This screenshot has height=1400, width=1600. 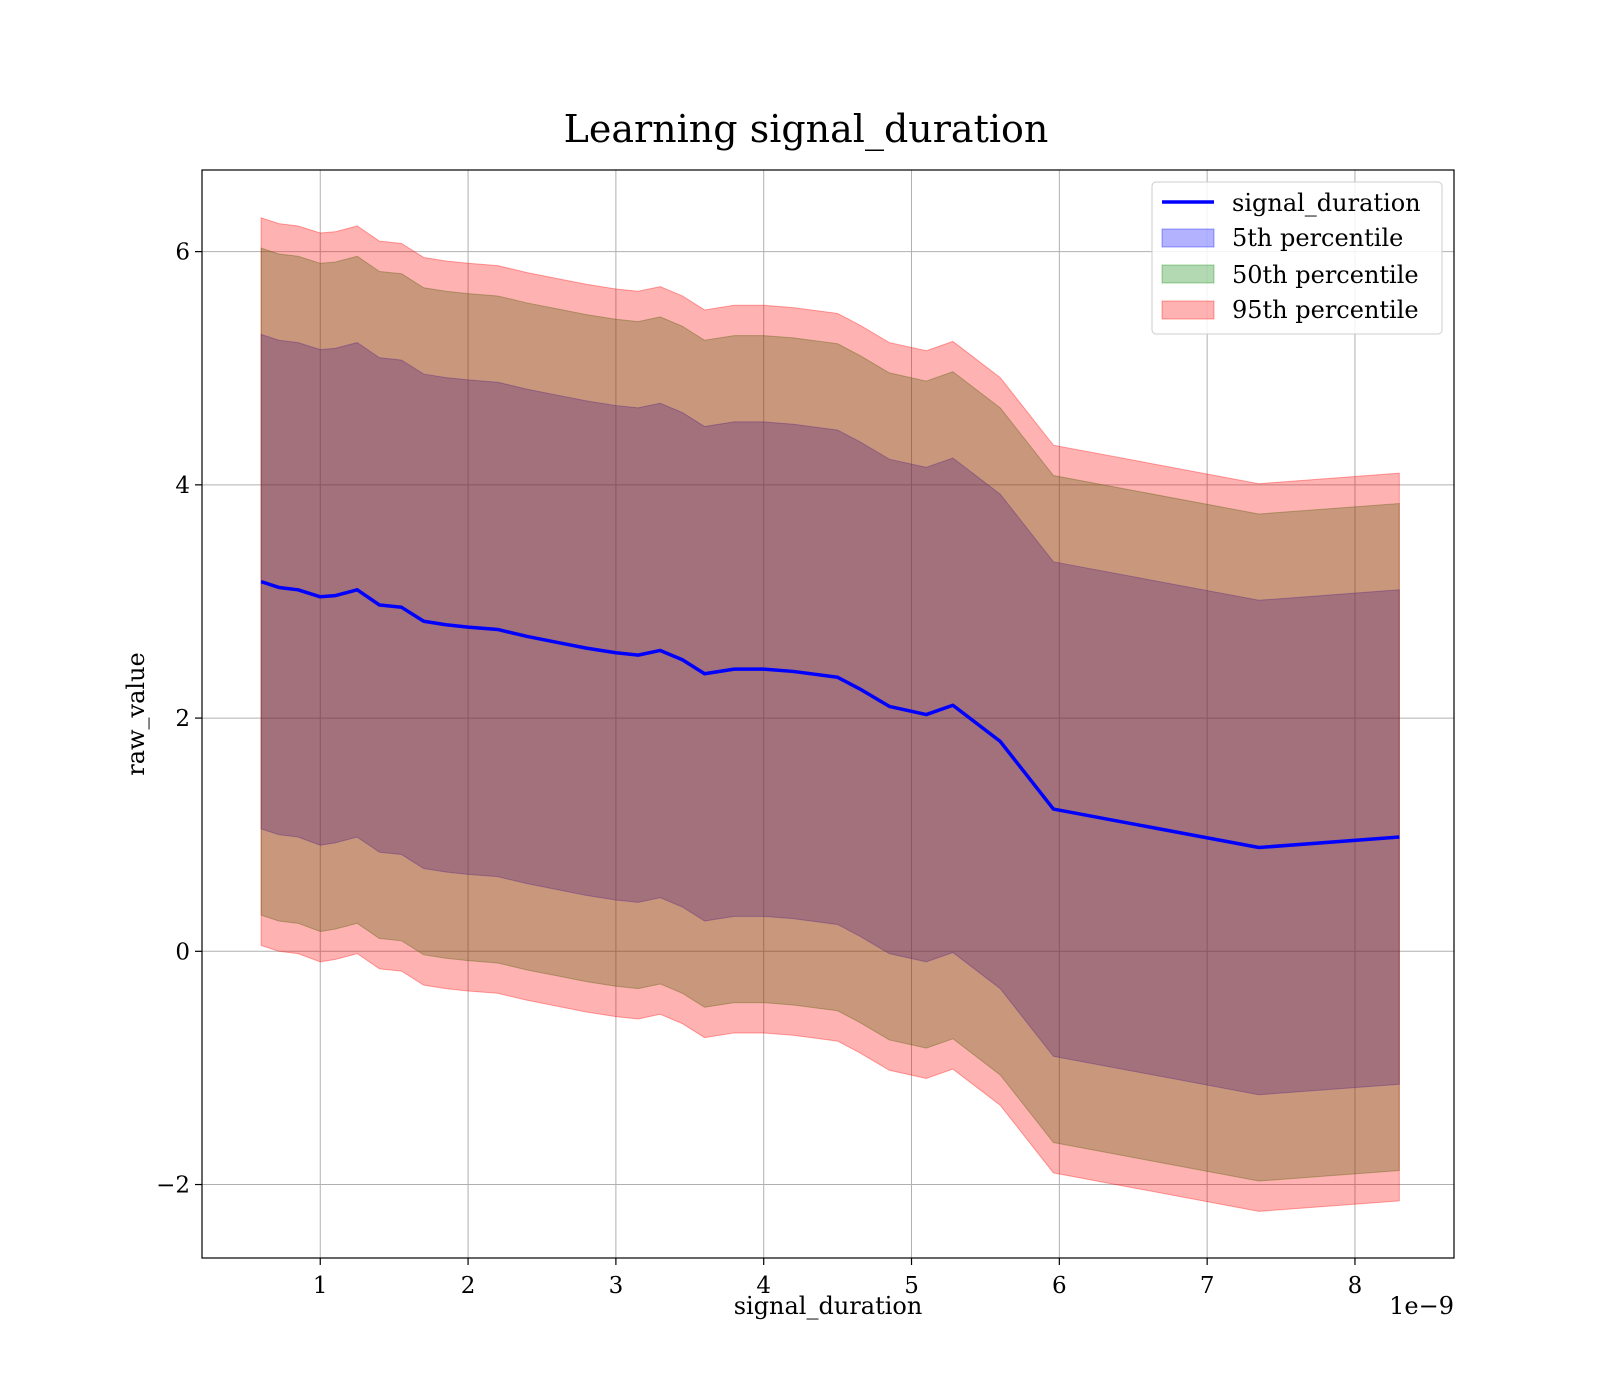 What do you see at coordinates (1317, 238) in the screenshot?
I see `legend-label-p5: 5th percentile` at bounding box center [1317, 238].